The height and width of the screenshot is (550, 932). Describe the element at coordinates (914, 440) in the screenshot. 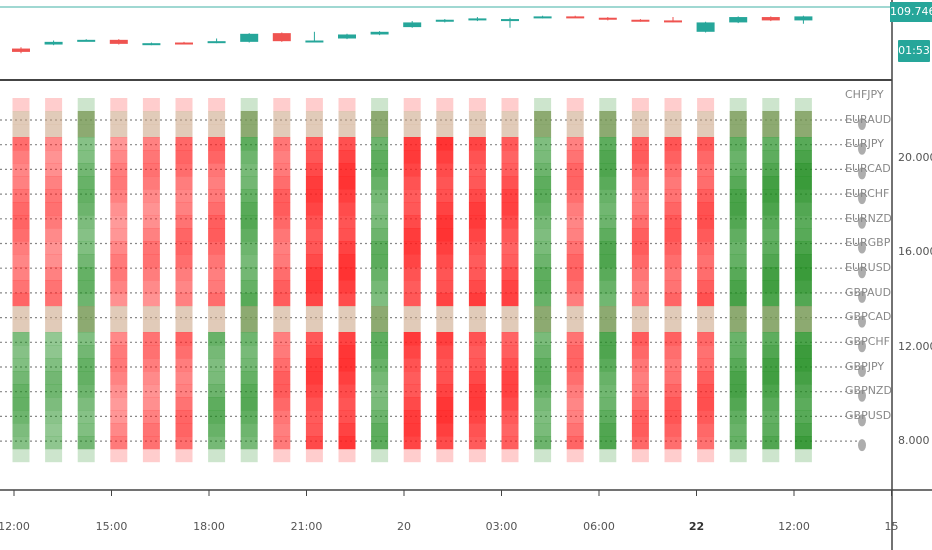

I see `y-tick-label: 8.000` at that location.